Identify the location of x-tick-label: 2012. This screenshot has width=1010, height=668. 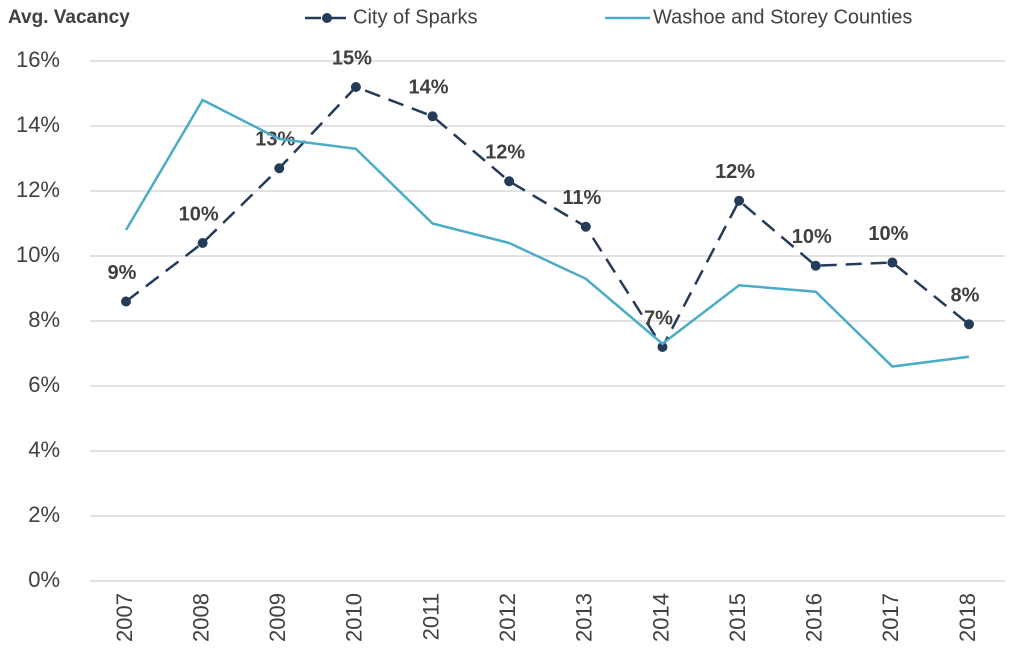
(507, 617).